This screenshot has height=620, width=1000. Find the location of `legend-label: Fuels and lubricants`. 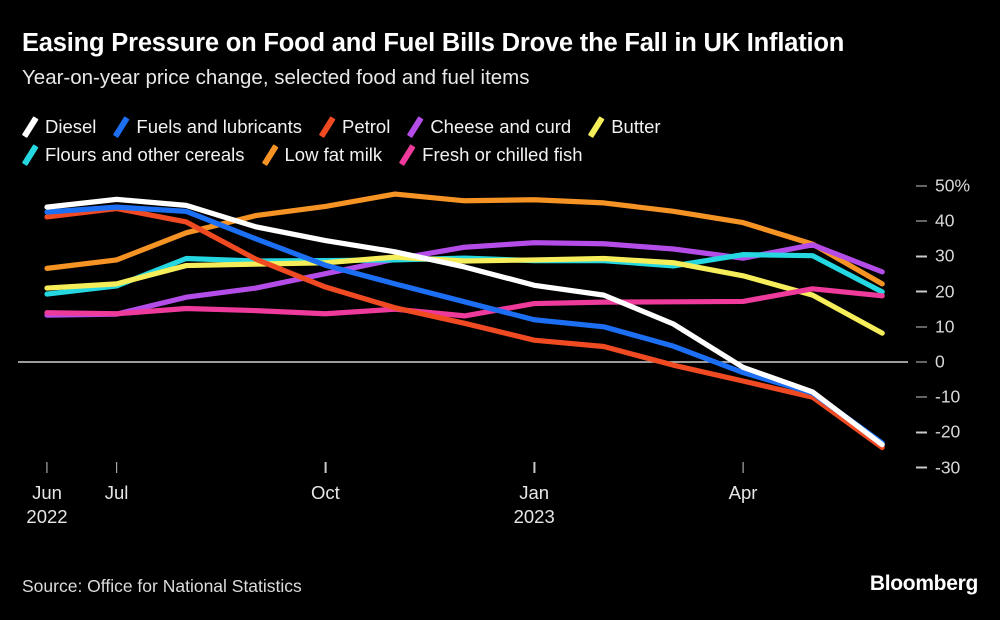

legend-label: Fuels and lubricants is located at coordinates (219, 126).